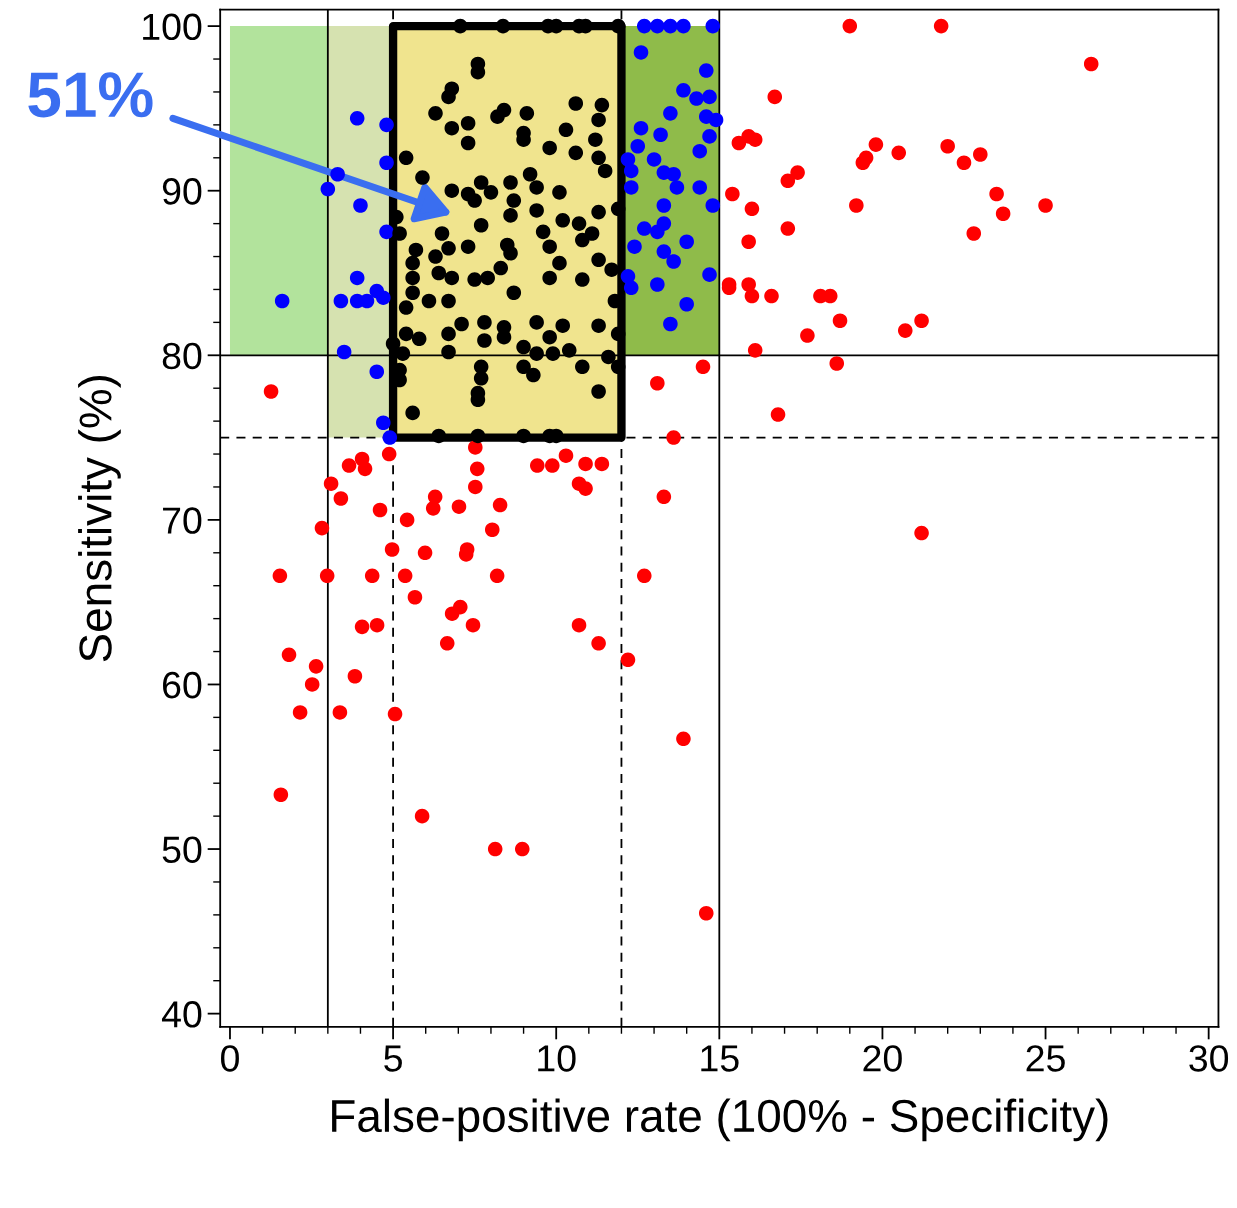  I want to click on x-tick-label: 15, so click(720, 1058).